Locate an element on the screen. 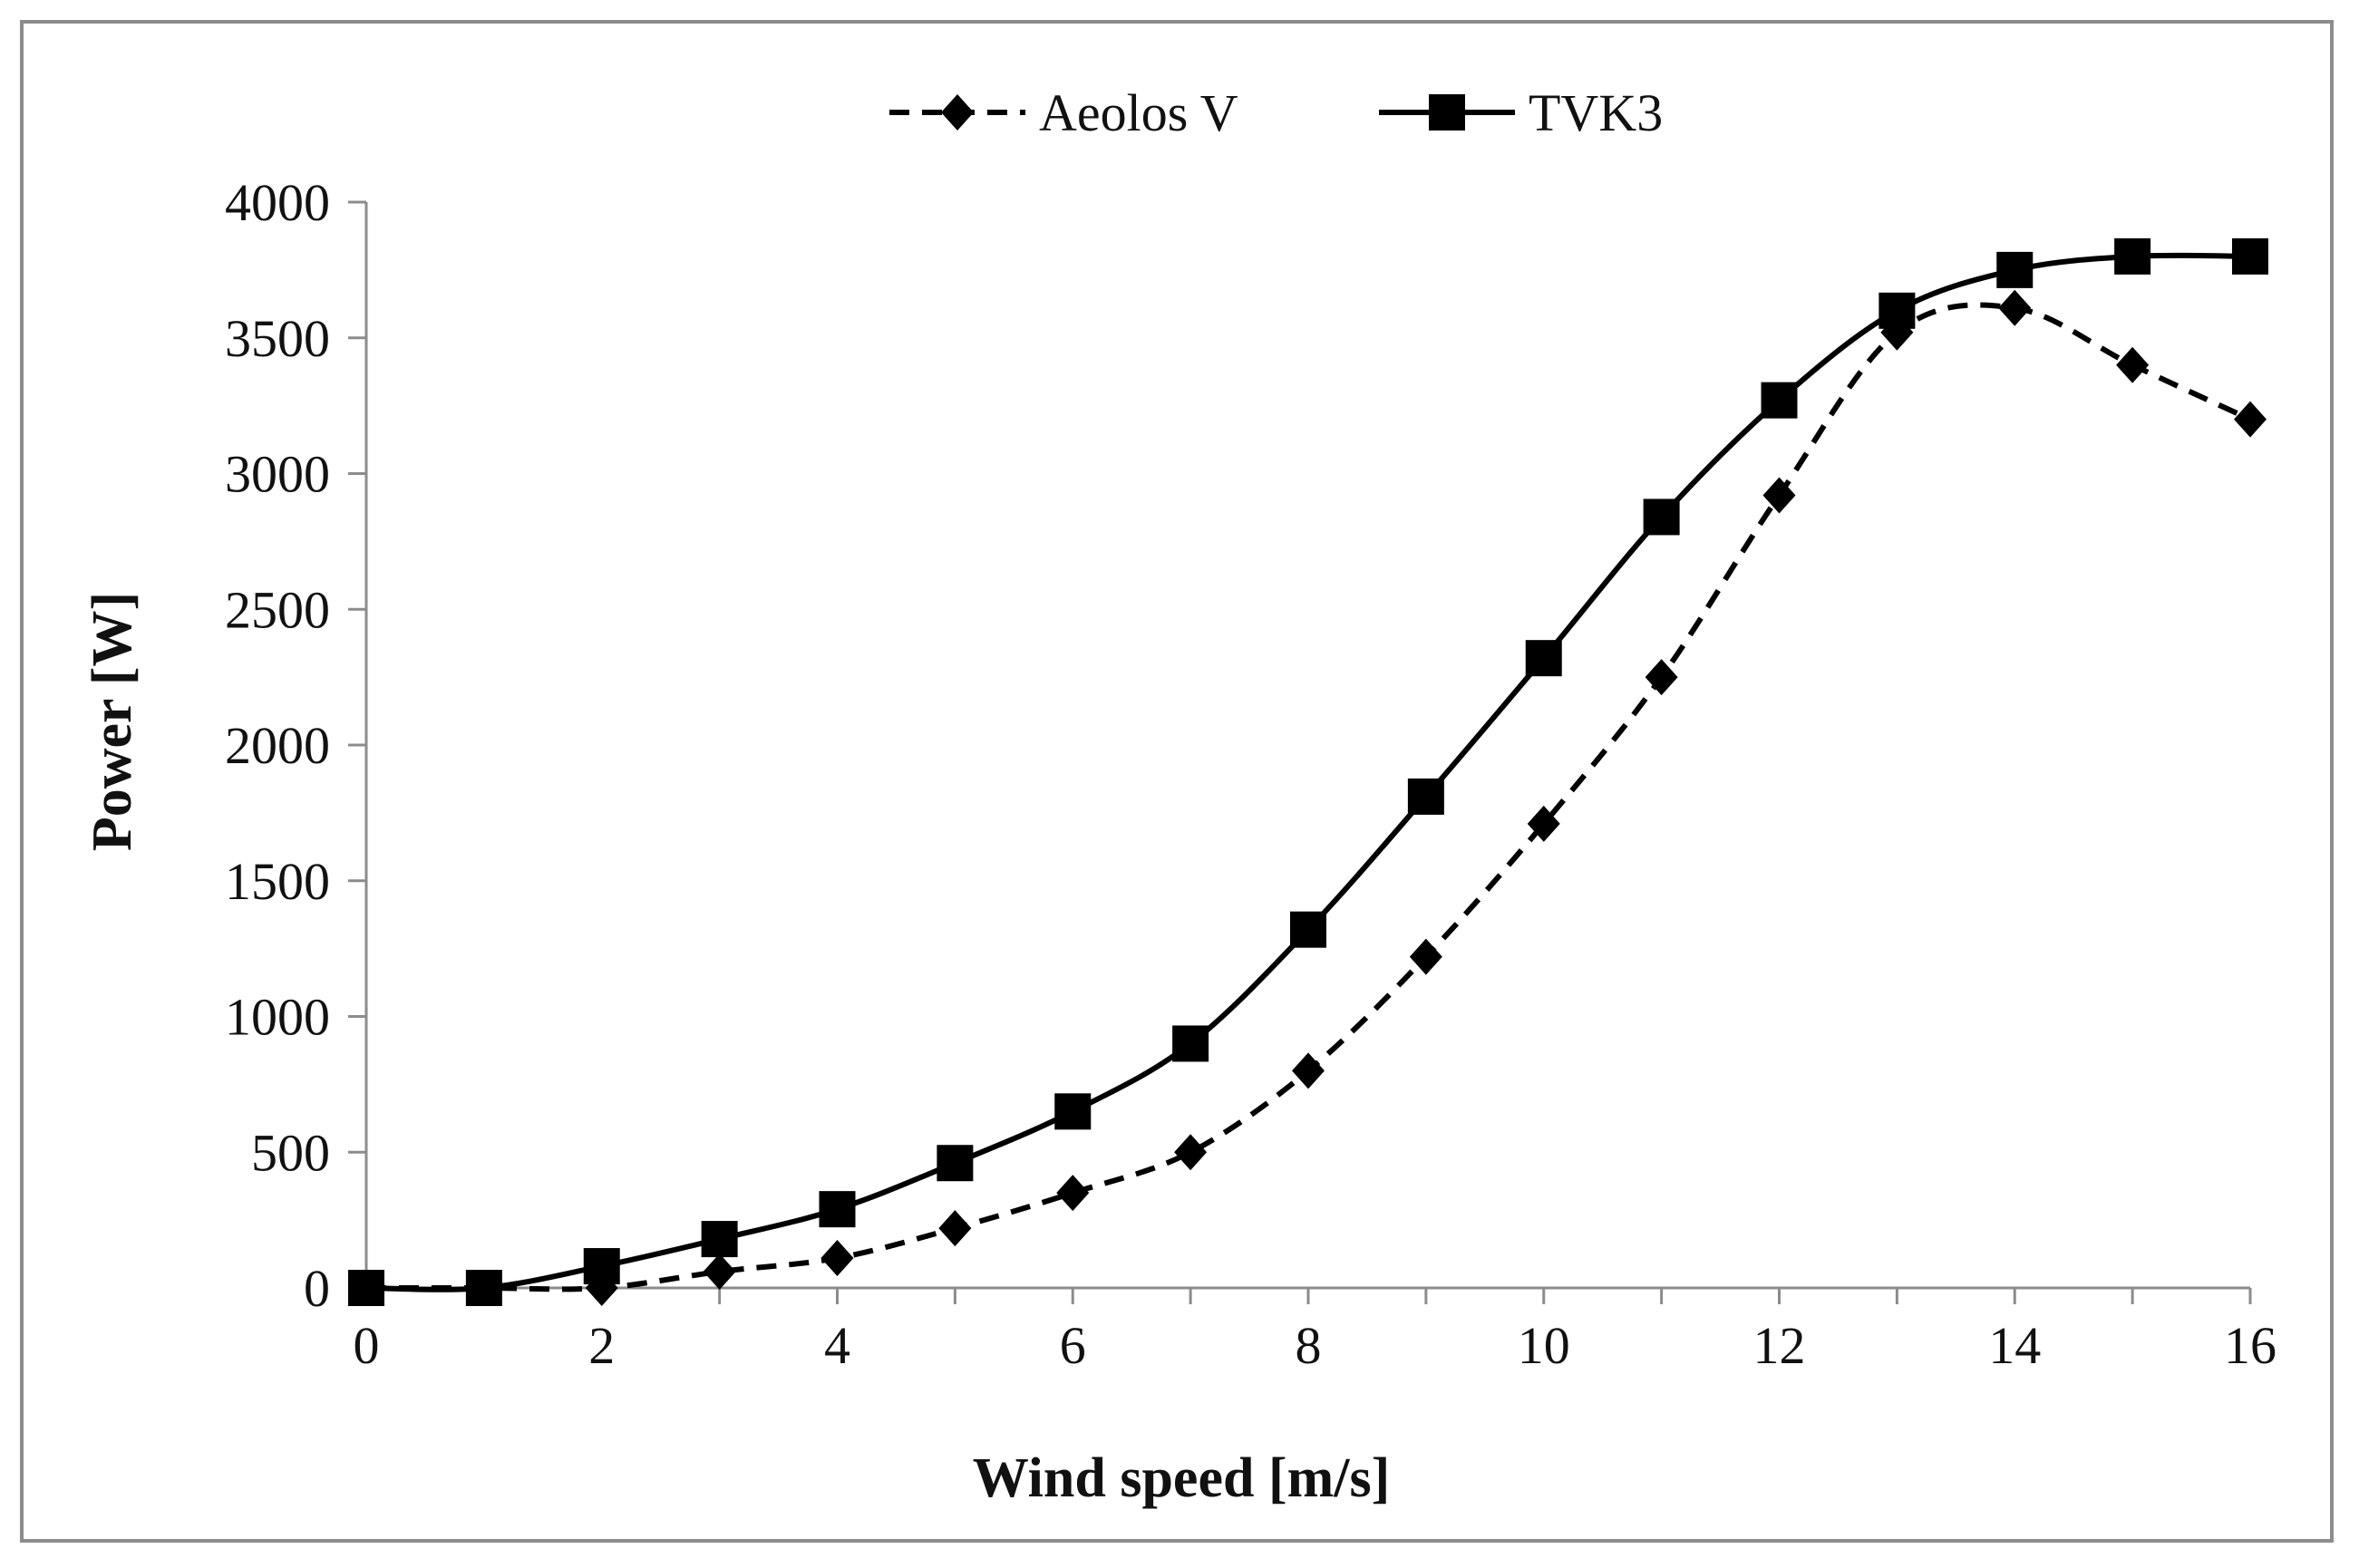  legend-marker-diamond is located at coordinates (957, 112).